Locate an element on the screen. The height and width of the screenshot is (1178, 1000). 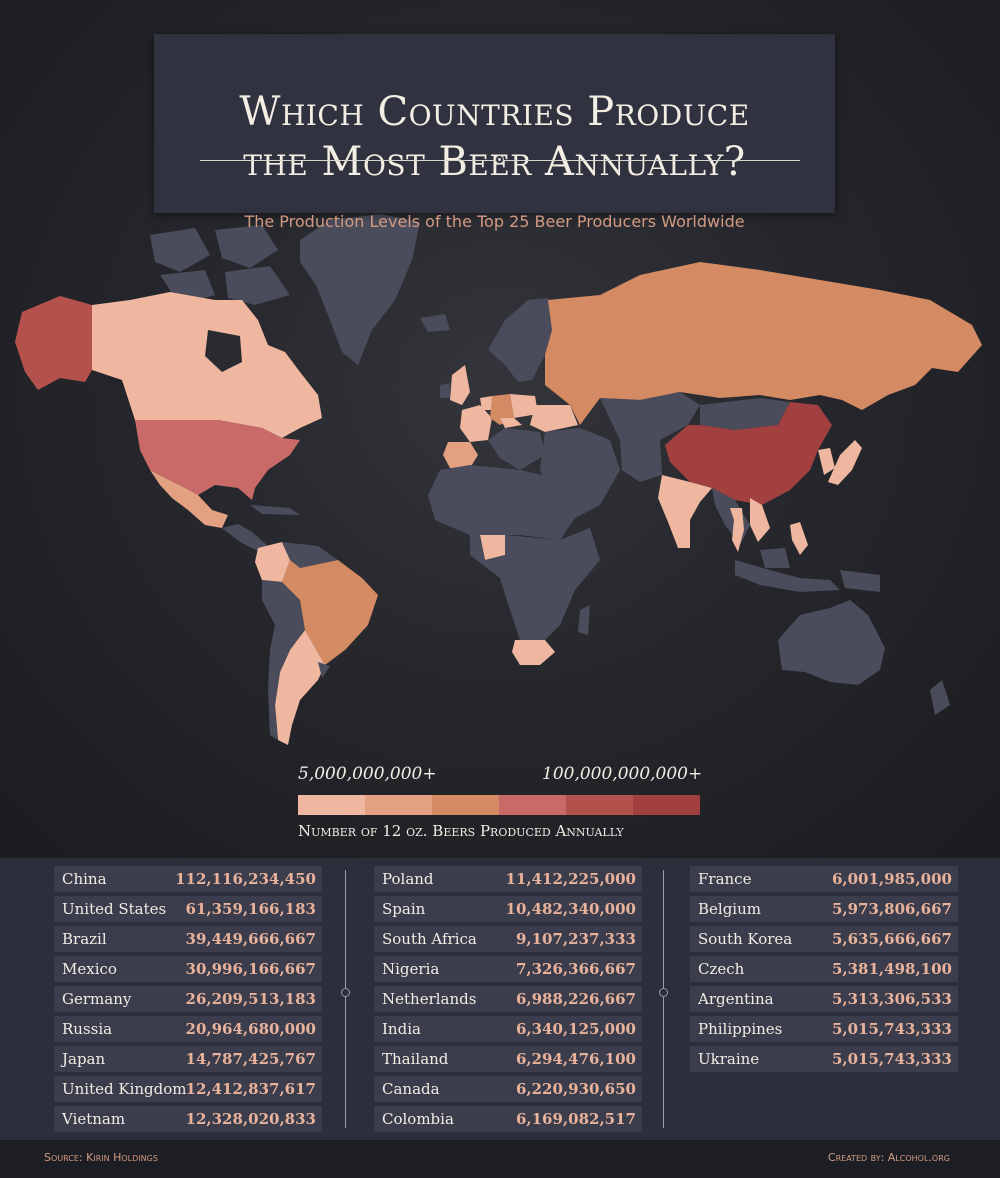
region-united-states is located at coordinates (217, 460).